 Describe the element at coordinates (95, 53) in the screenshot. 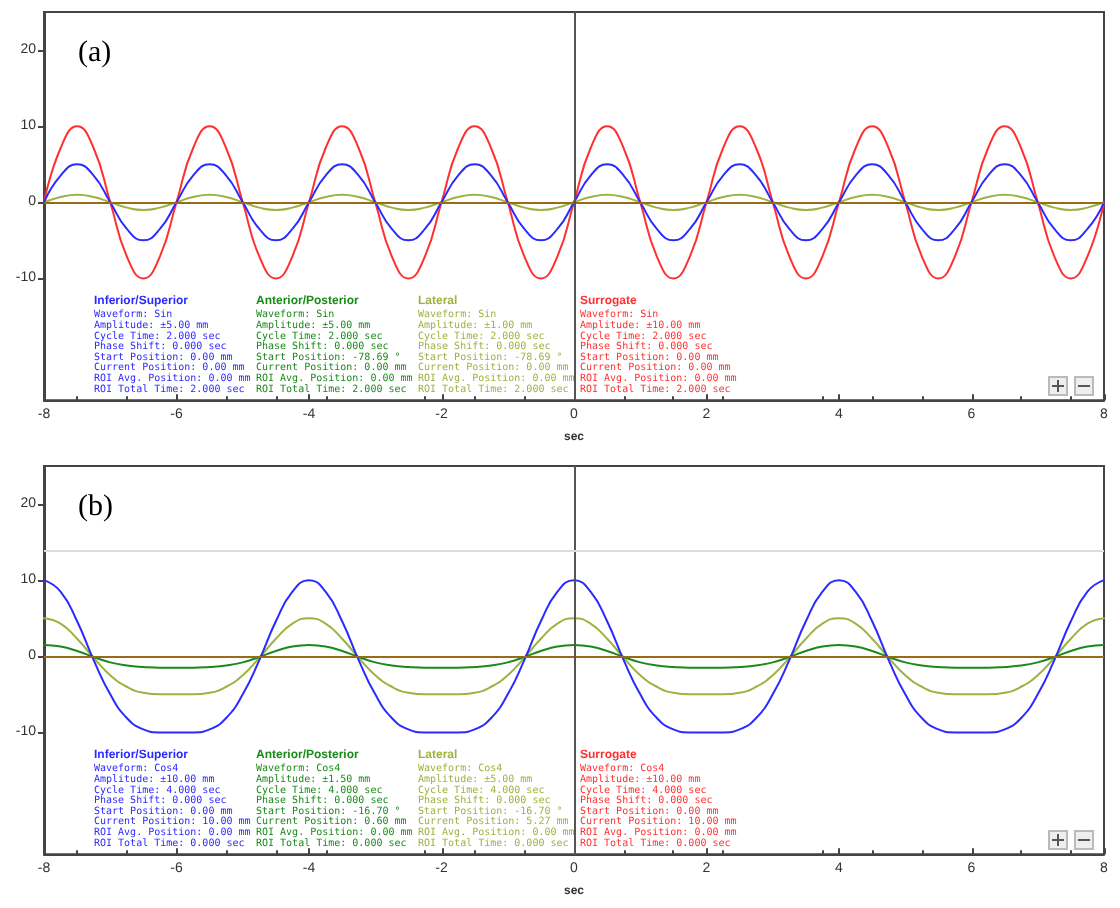

I see `text: (a)` at that location.